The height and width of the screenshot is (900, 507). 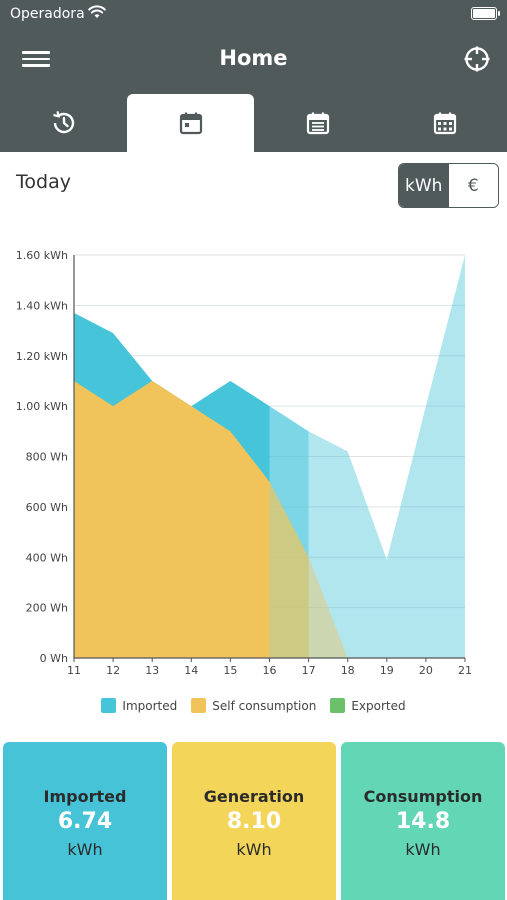 What do you see at coordinates (254, 796) in the screenshot?
I see `card-label: Generation` at bounding box center [254, 796].